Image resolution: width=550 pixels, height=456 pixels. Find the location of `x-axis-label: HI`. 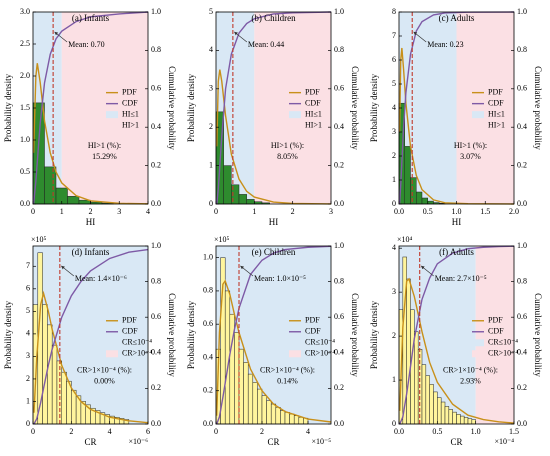

x-axis-label: HI is located at coordinates (91, 222).